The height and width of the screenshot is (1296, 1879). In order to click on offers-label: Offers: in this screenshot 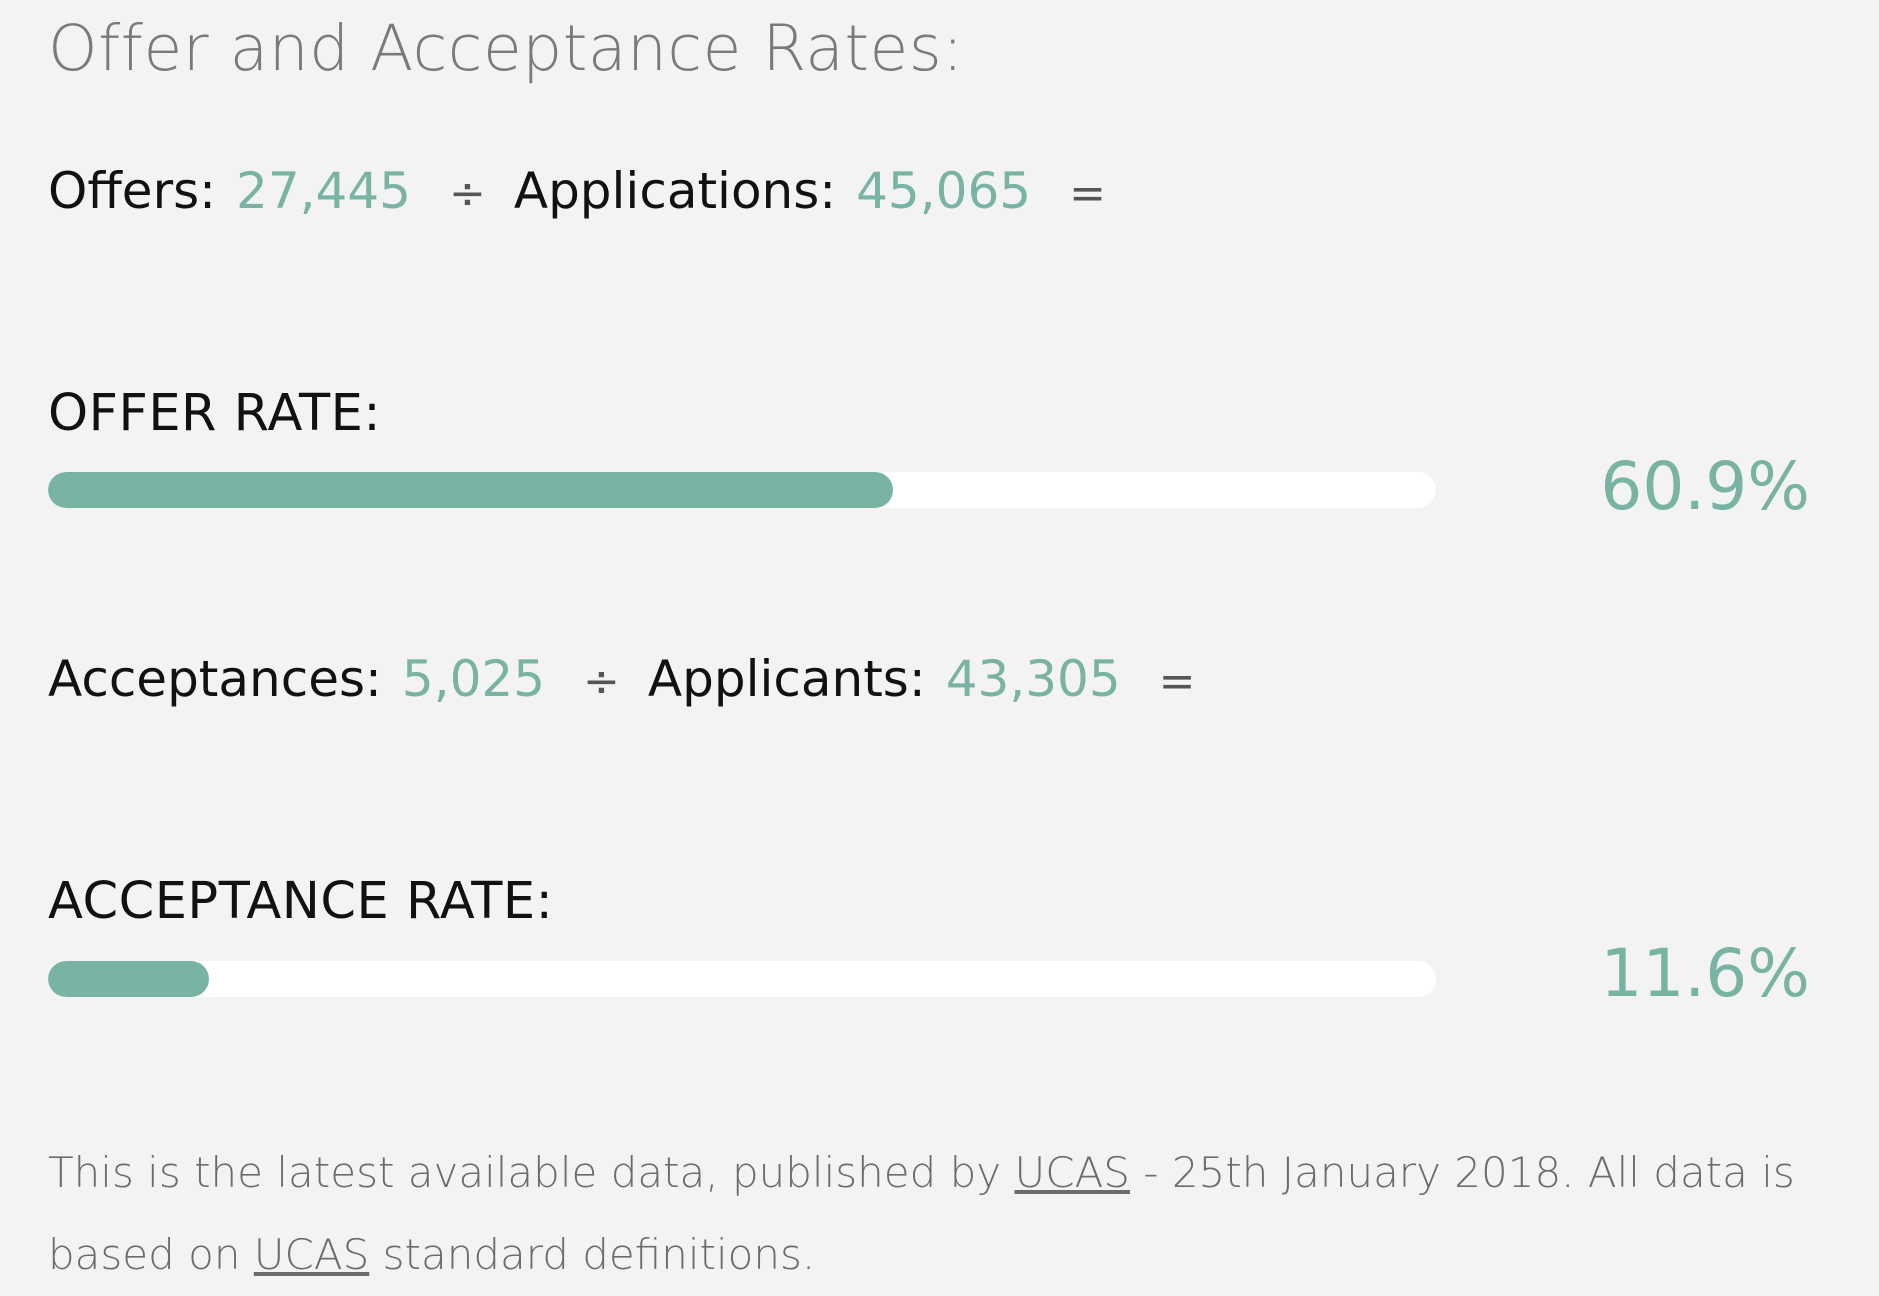, I will do `click(132, 191)`.